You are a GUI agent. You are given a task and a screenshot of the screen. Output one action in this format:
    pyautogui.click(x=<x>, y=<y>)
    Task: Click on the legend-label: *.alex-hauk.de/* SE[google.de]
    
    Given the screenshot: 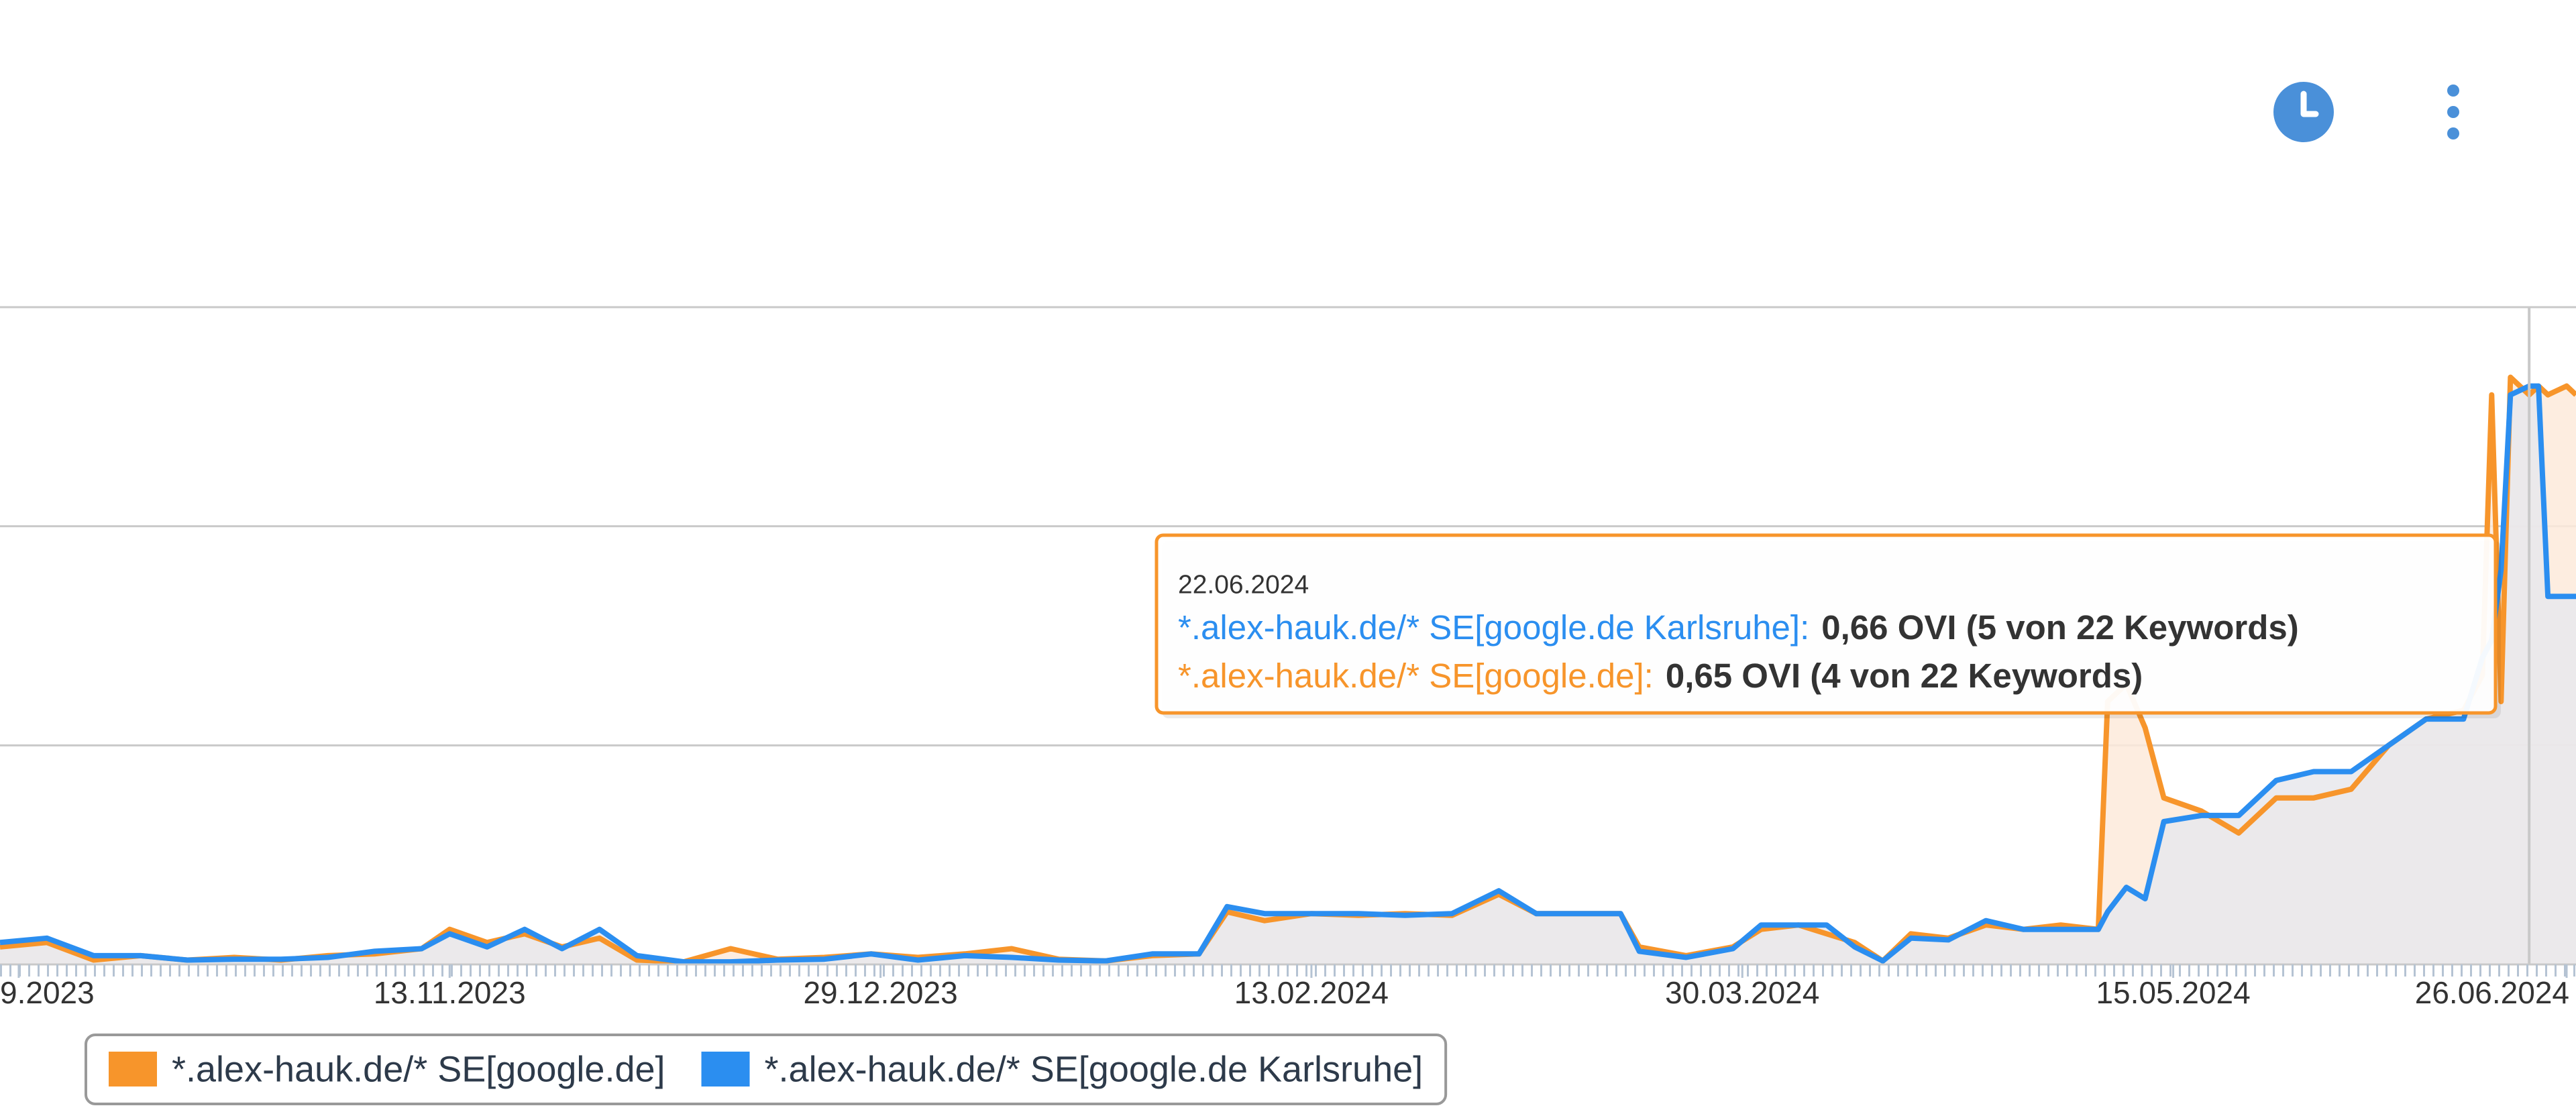 What is the action you would take?
    pyautogui.click(x=418, y=1069)
    